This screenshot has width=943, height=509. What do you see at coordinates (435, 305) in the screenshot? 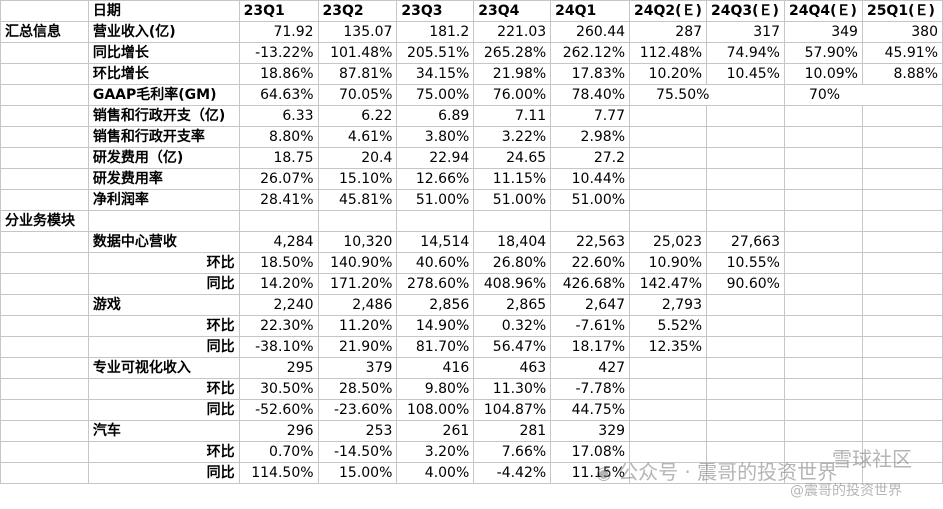
I see `value-cell: 2,856` at bounding box center [435, 305].